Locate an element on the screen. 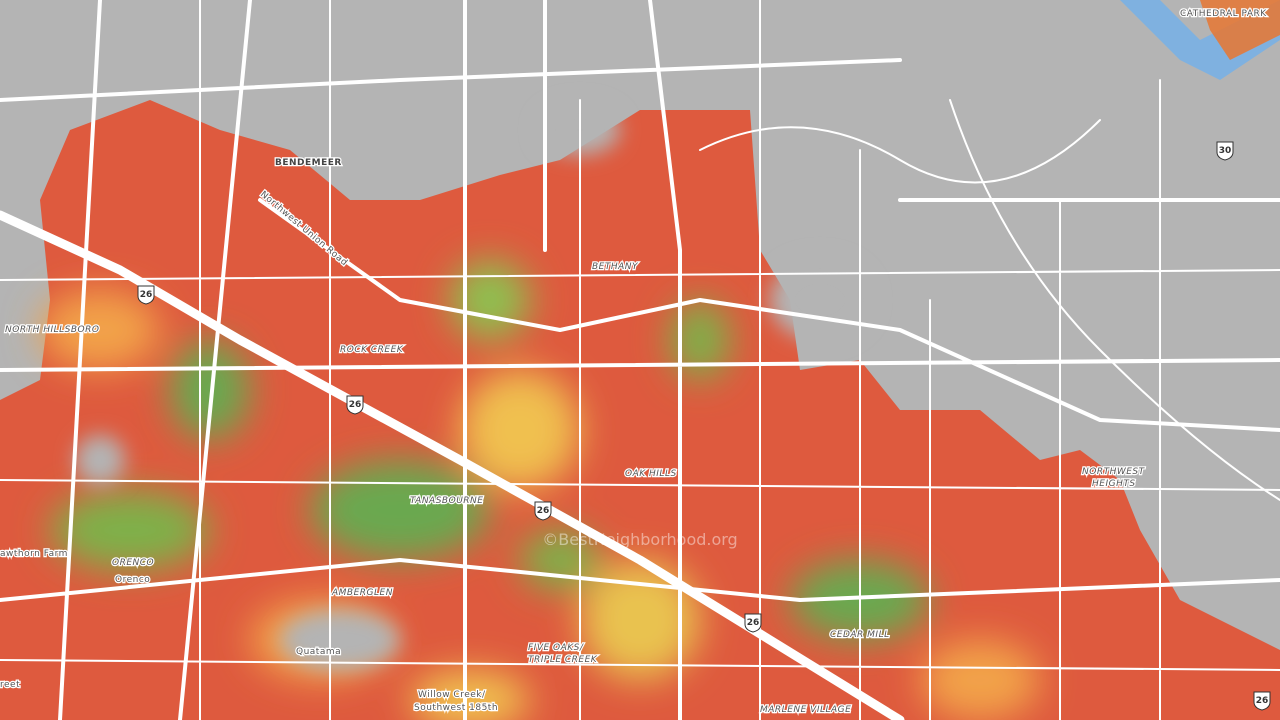 The width and height of the screenshot is (1280, 720). shield-label: 30 is located at coordinates (1225, 151).